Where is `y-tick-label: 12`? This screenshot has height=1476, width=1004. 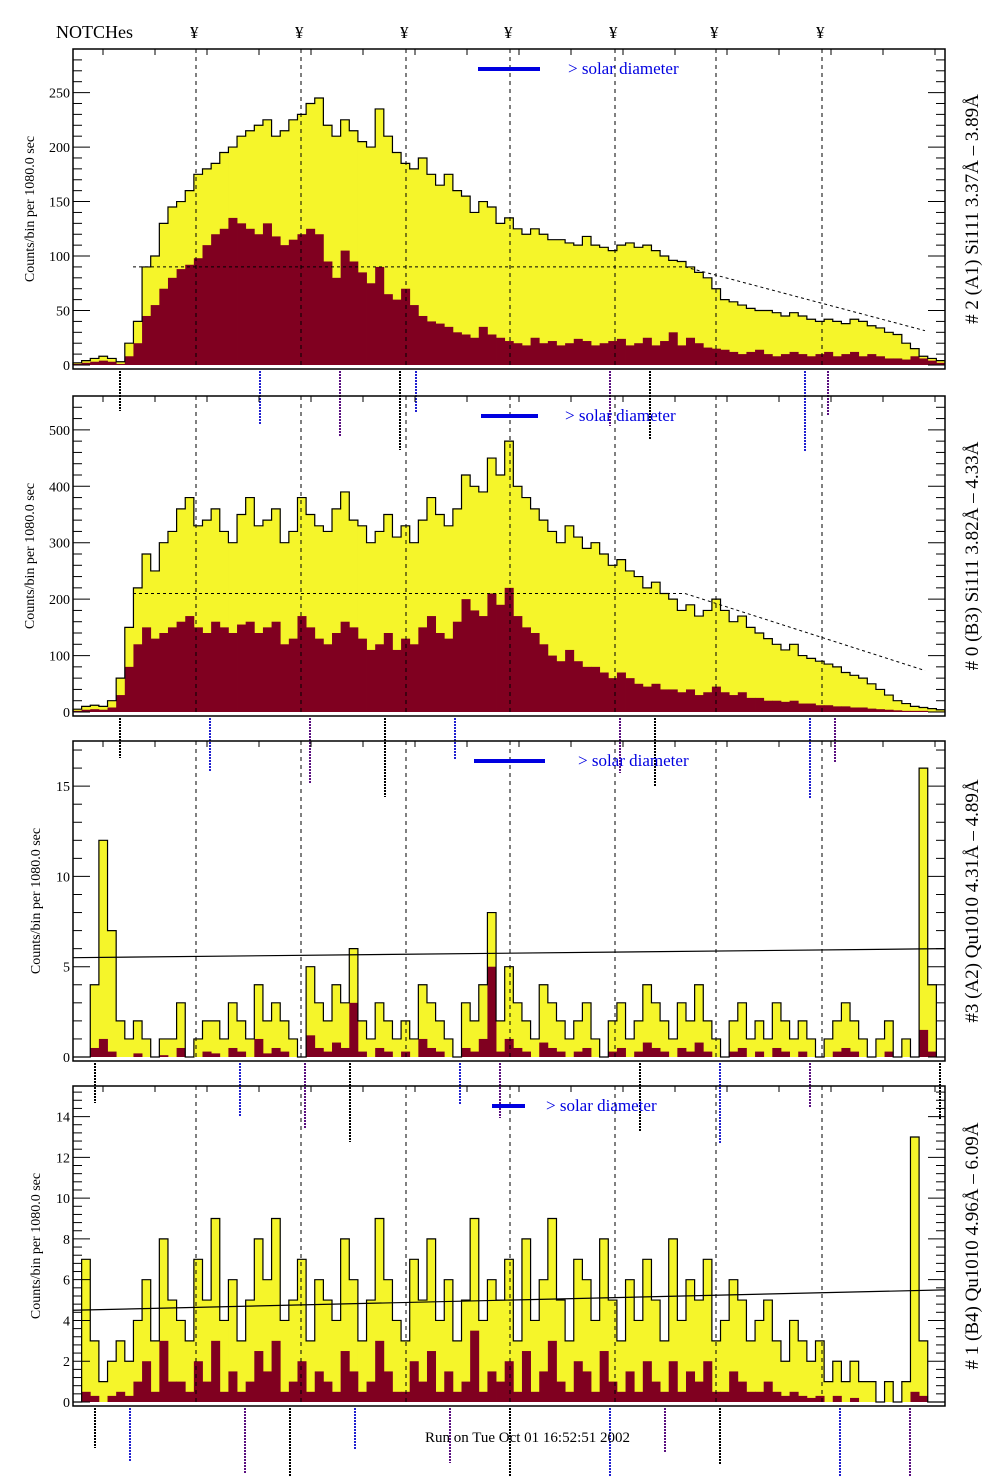 y-tick-label: 12 is located at coordinates (63, 1158).